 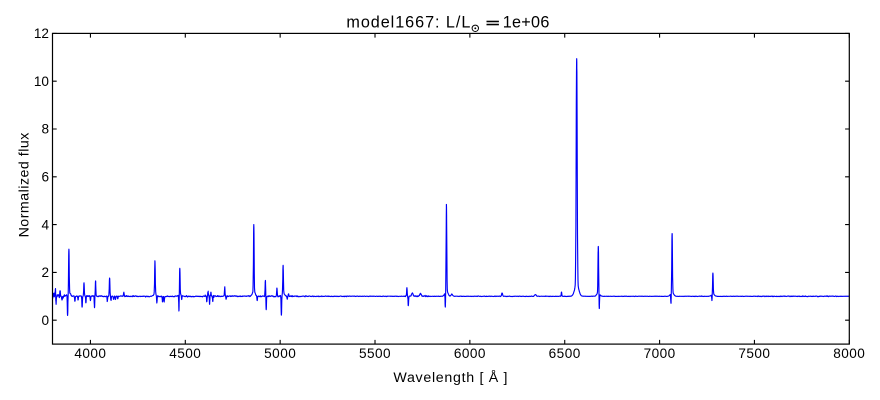 What do you see at coordinates (408, 23) in the screenshot?
I see `svg-text: model1667: L/L` at bounding box center [408, 23].